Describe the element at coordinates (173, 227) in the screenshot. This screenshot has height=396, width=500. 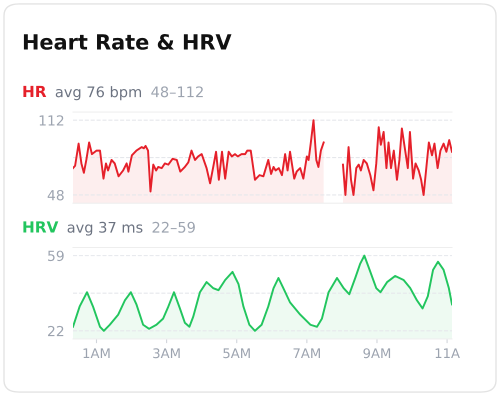
I see `text: 22–59` at that location.